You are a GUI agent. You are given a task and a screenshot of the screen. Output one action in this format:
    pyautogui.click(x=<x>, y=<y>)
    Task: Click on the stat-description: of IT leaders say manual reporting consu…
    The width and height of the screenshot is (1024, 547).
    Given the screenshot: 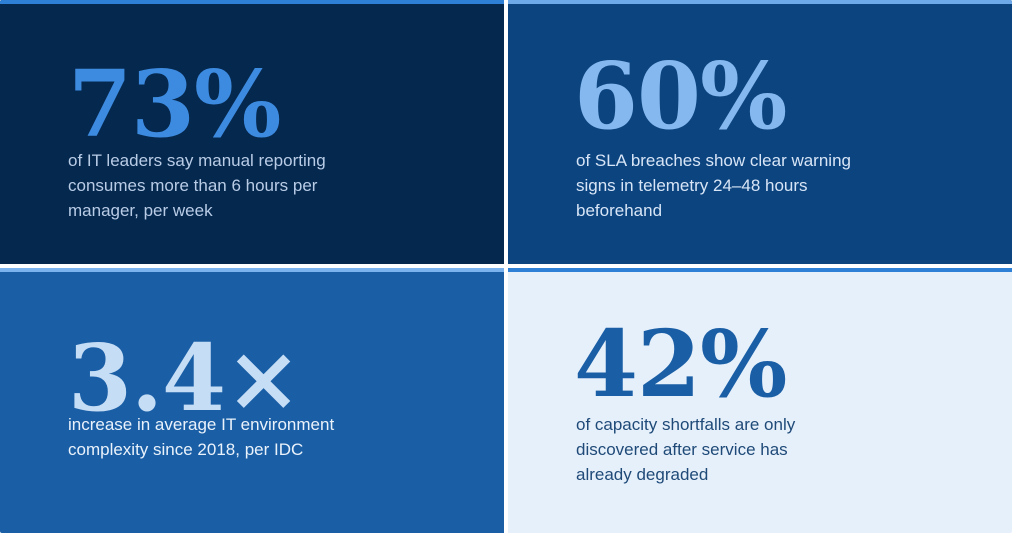 What is the action you would take?
    pyautogui.click(x=197, y=185)
    